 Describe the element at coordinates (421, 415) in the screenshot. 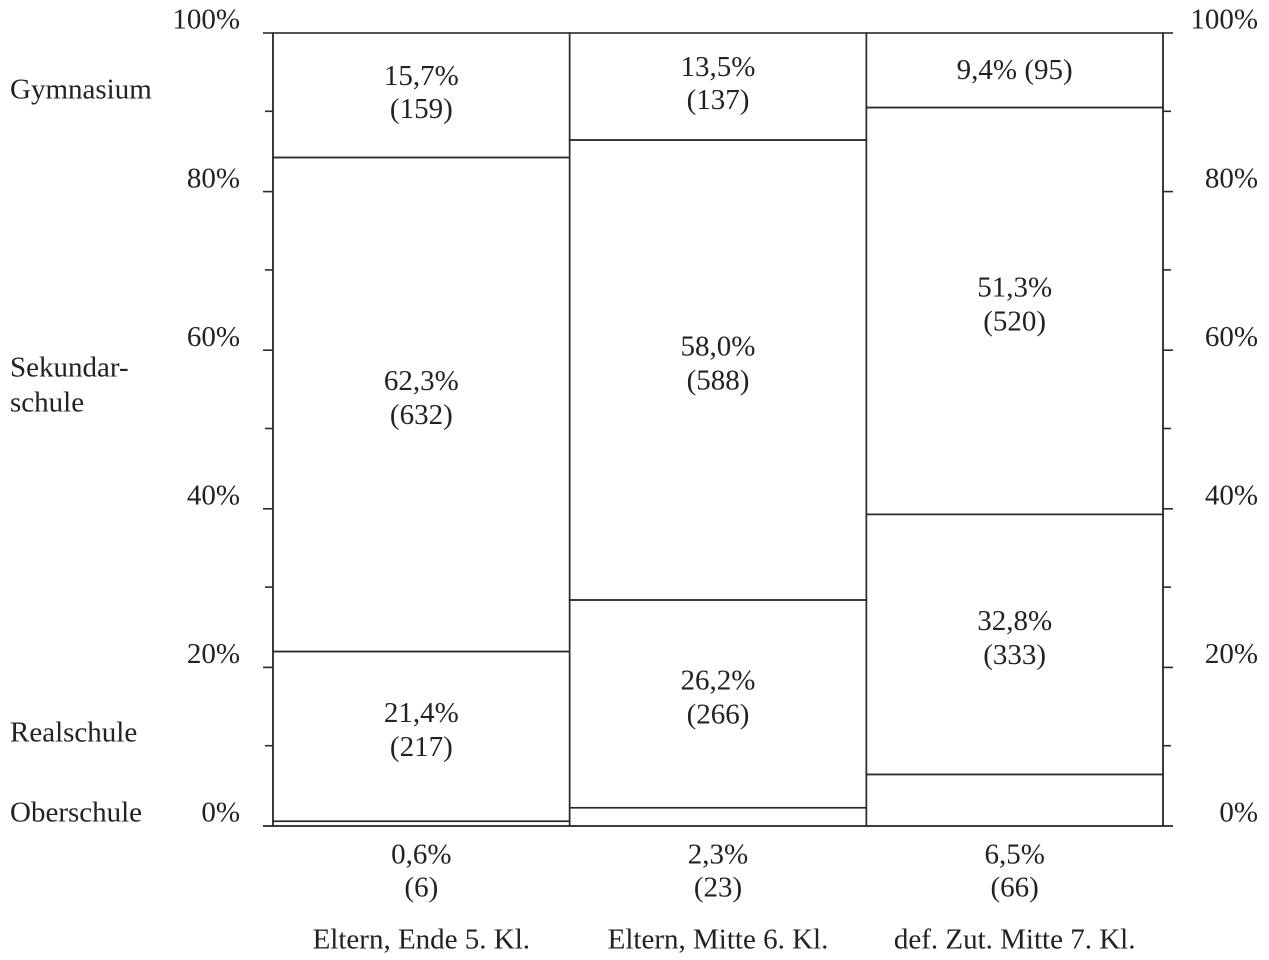

I see `data-label-count-sekundarschule: (632)` at that location.